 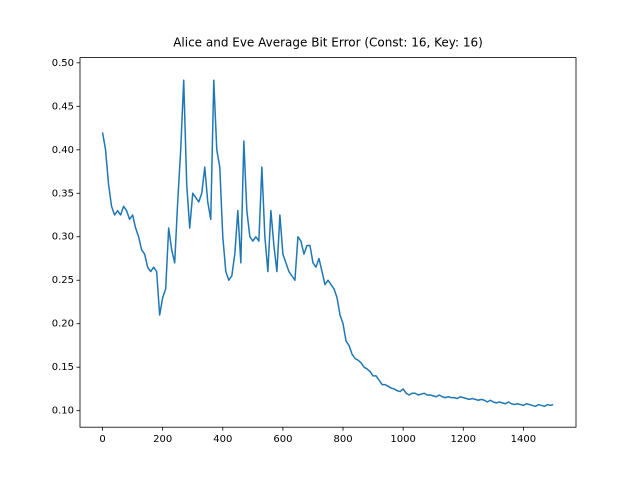 I want to click on x-tick-label: 1200, so click(x=463, y=439).